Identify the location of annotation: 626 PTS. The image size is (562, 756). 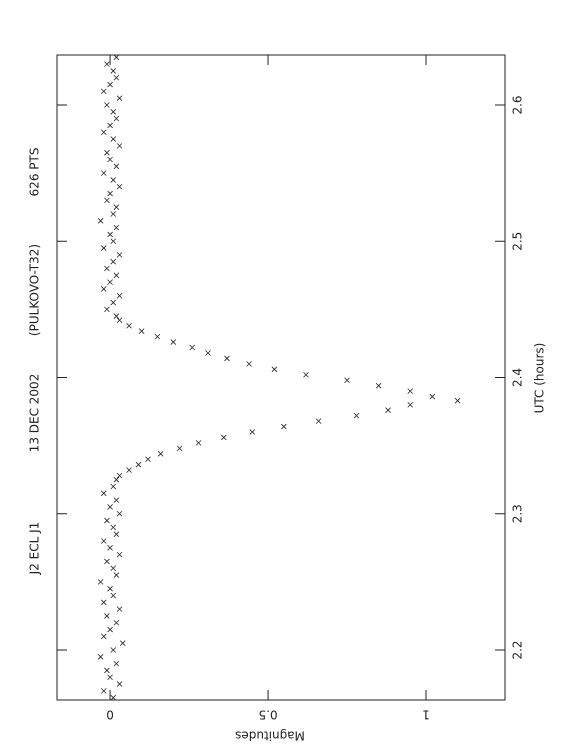
(35, 172).